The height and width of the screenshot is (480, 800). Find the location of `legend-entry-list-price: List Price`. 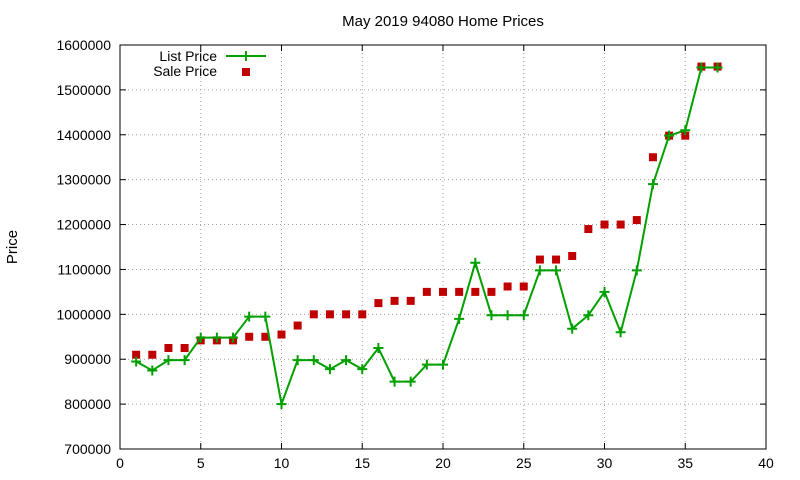

legend-entry-list-price: List Price is located at coordinates (188, 56).